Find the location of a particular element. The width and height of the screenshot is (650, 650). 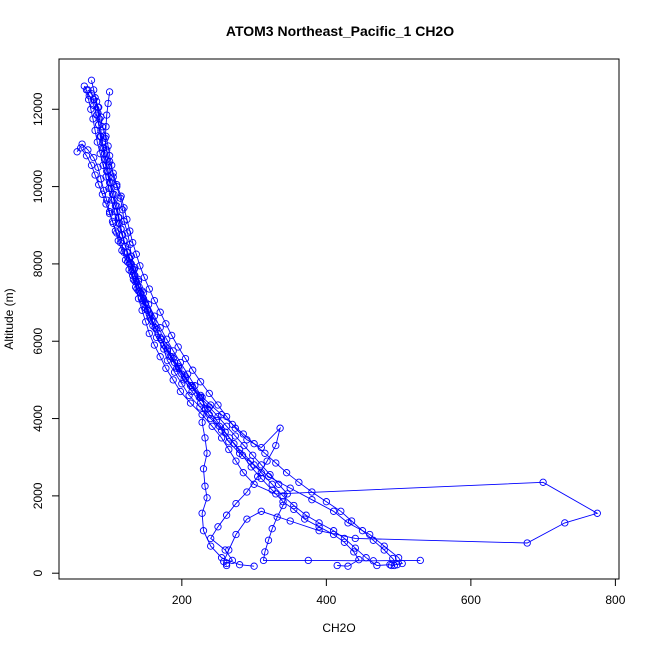

x-tick-label: 600 is located at coordinates (471, 600).